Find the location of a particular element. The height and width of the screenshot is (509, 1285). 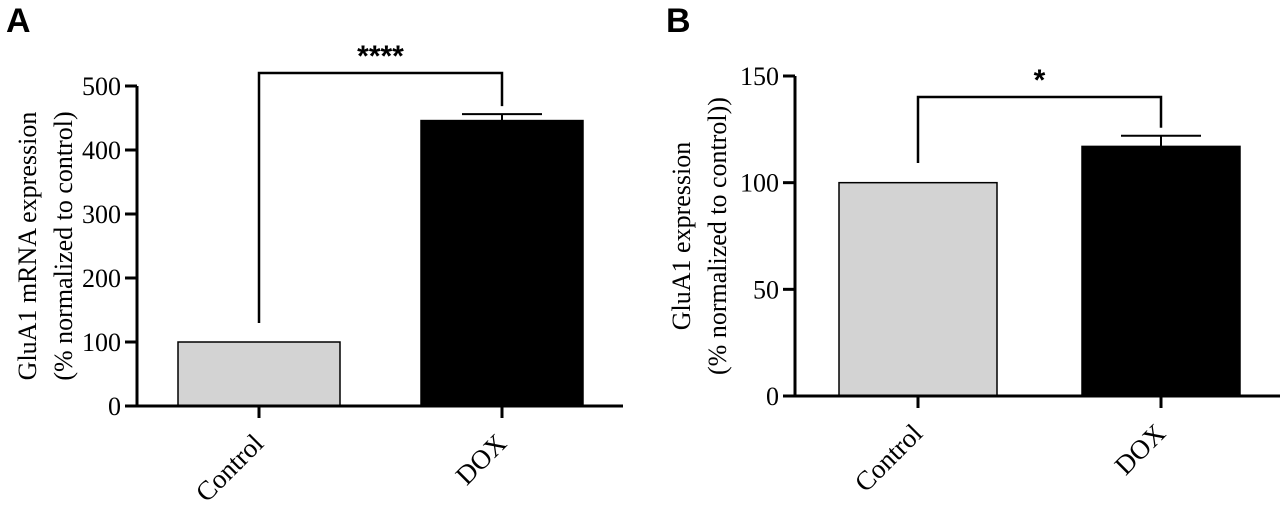

significance-label: * is located at coordinates (1040, 80).